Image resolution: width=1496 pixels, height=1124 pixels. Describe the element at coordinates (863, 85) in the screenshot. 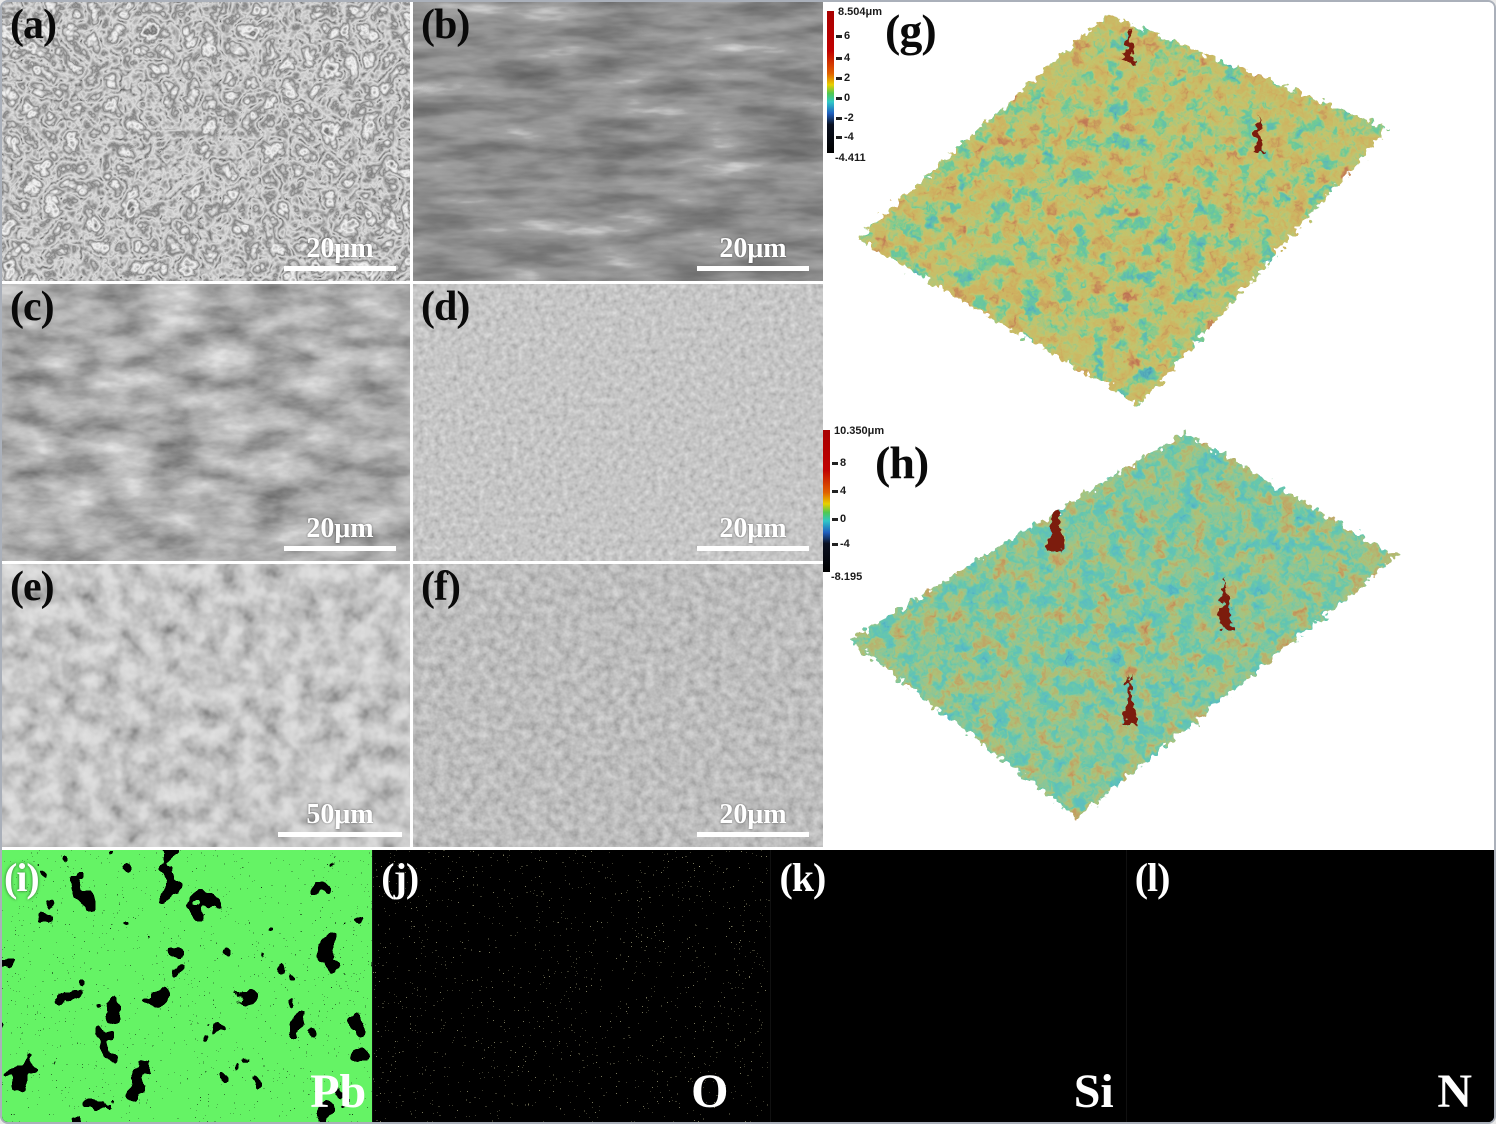

I see `colorbar-g: 8.504μm 6 4 2 0 -2 -4 -4.411` at that location.